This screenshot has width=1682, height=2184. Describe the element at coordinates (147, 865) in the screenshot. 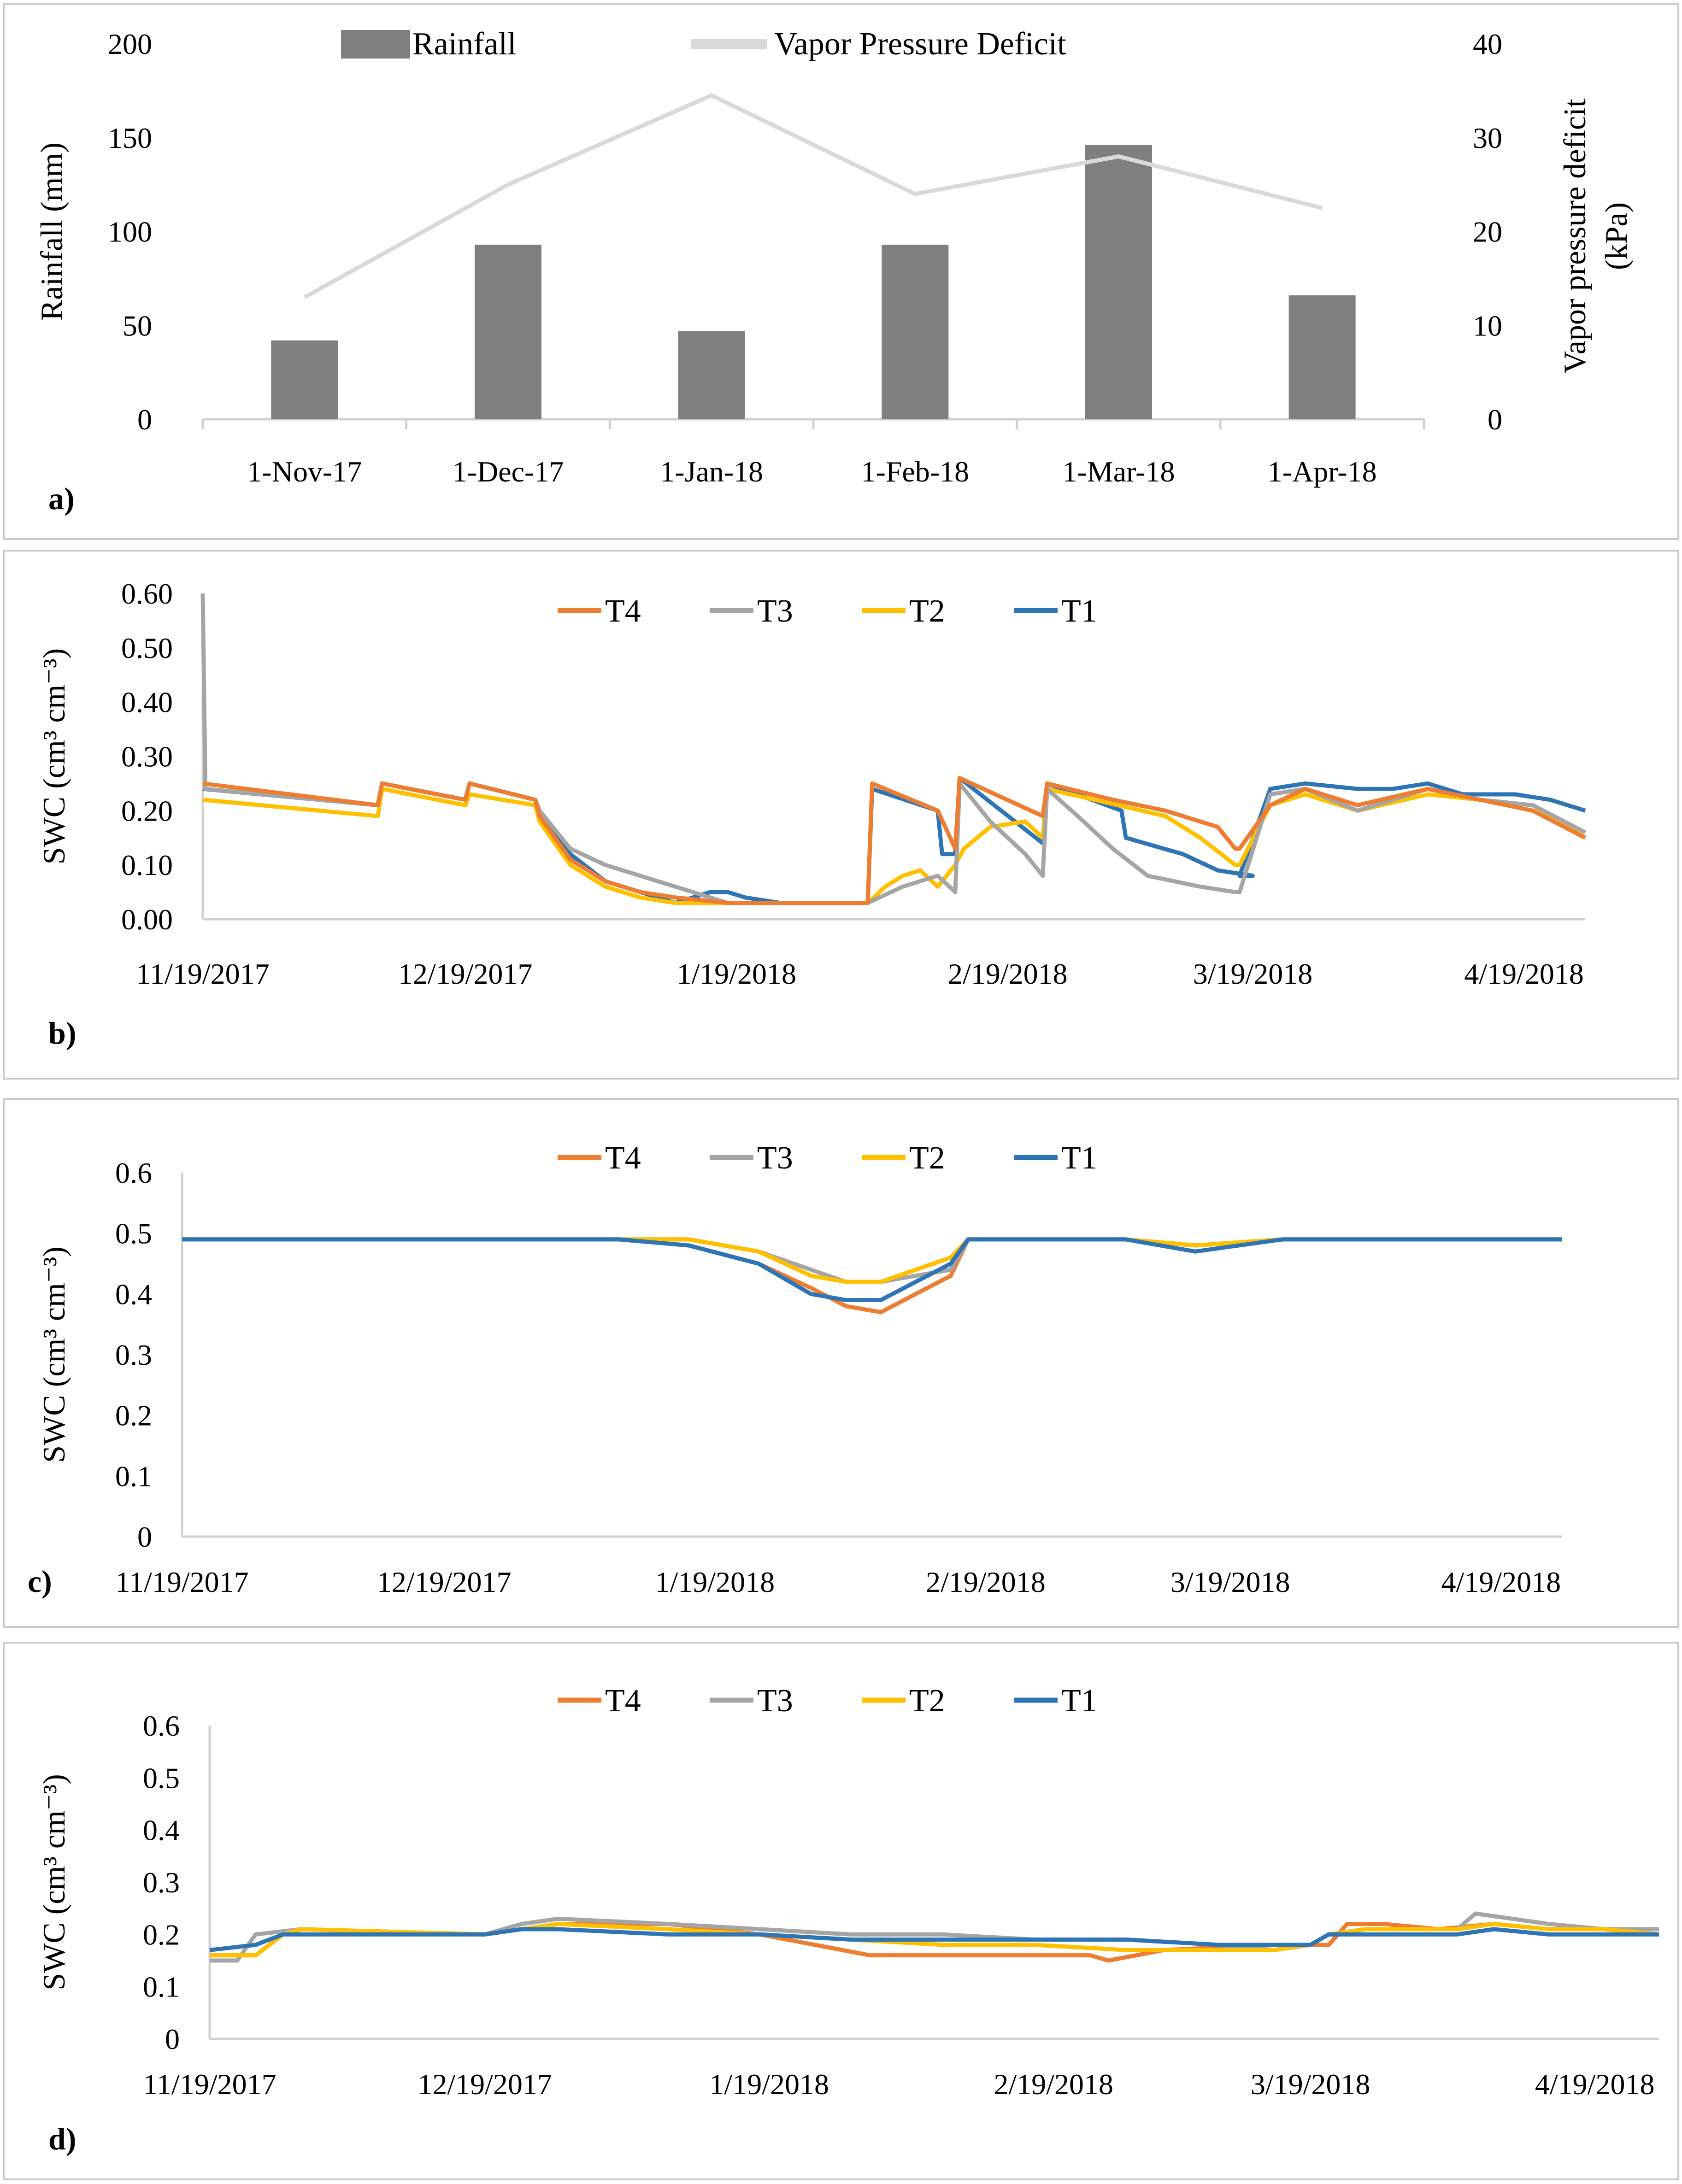

I see `y-tick-label: 0.10` at that location.